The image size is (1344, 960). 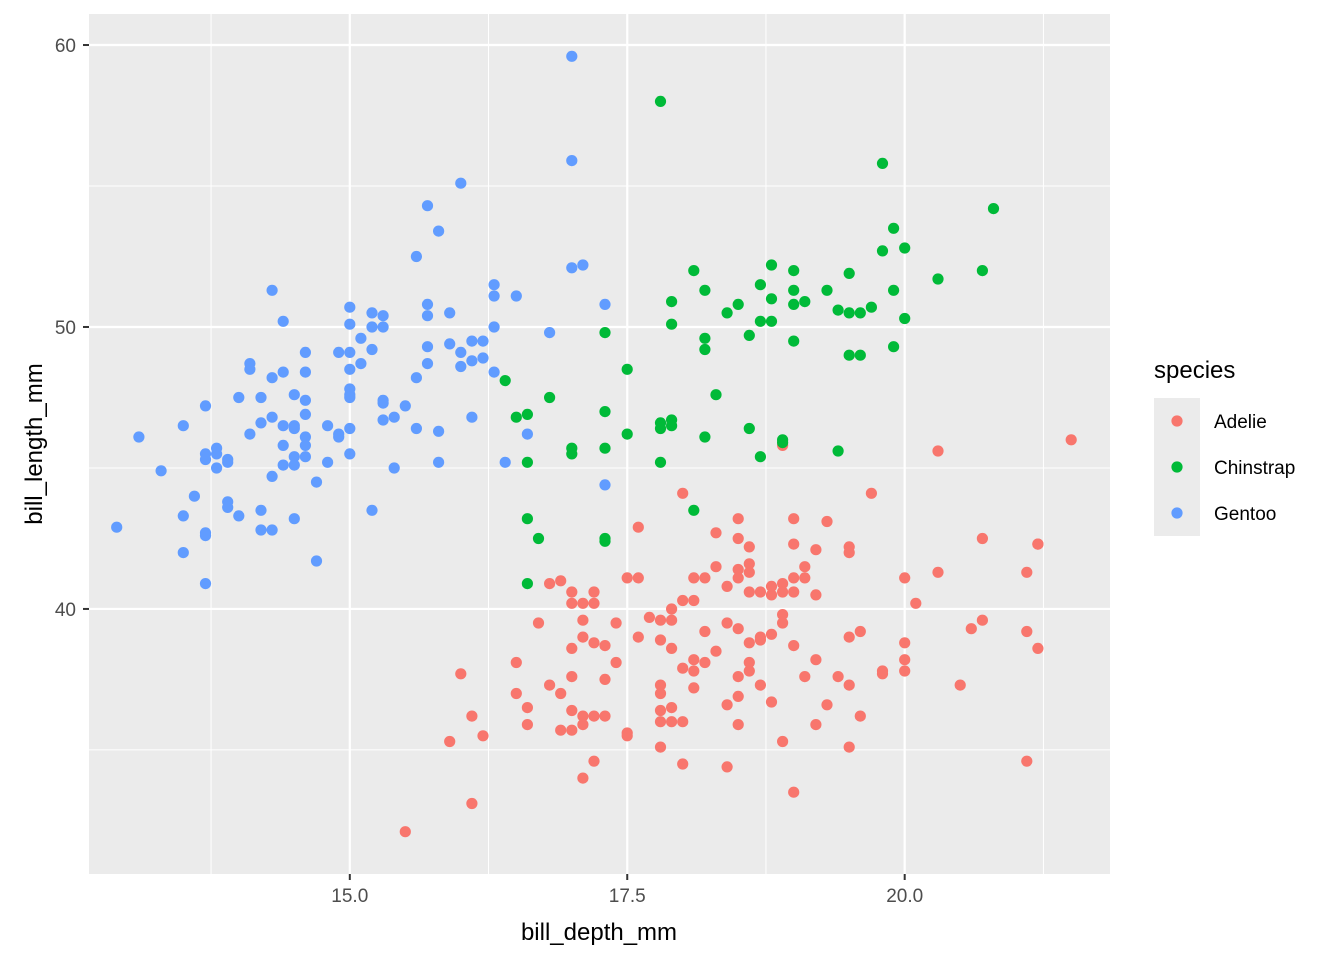 What do you see at coordinates (349, 896) in the screenshot?
I see `x-tick-label: 15.0` at bounding box center [349, 896].